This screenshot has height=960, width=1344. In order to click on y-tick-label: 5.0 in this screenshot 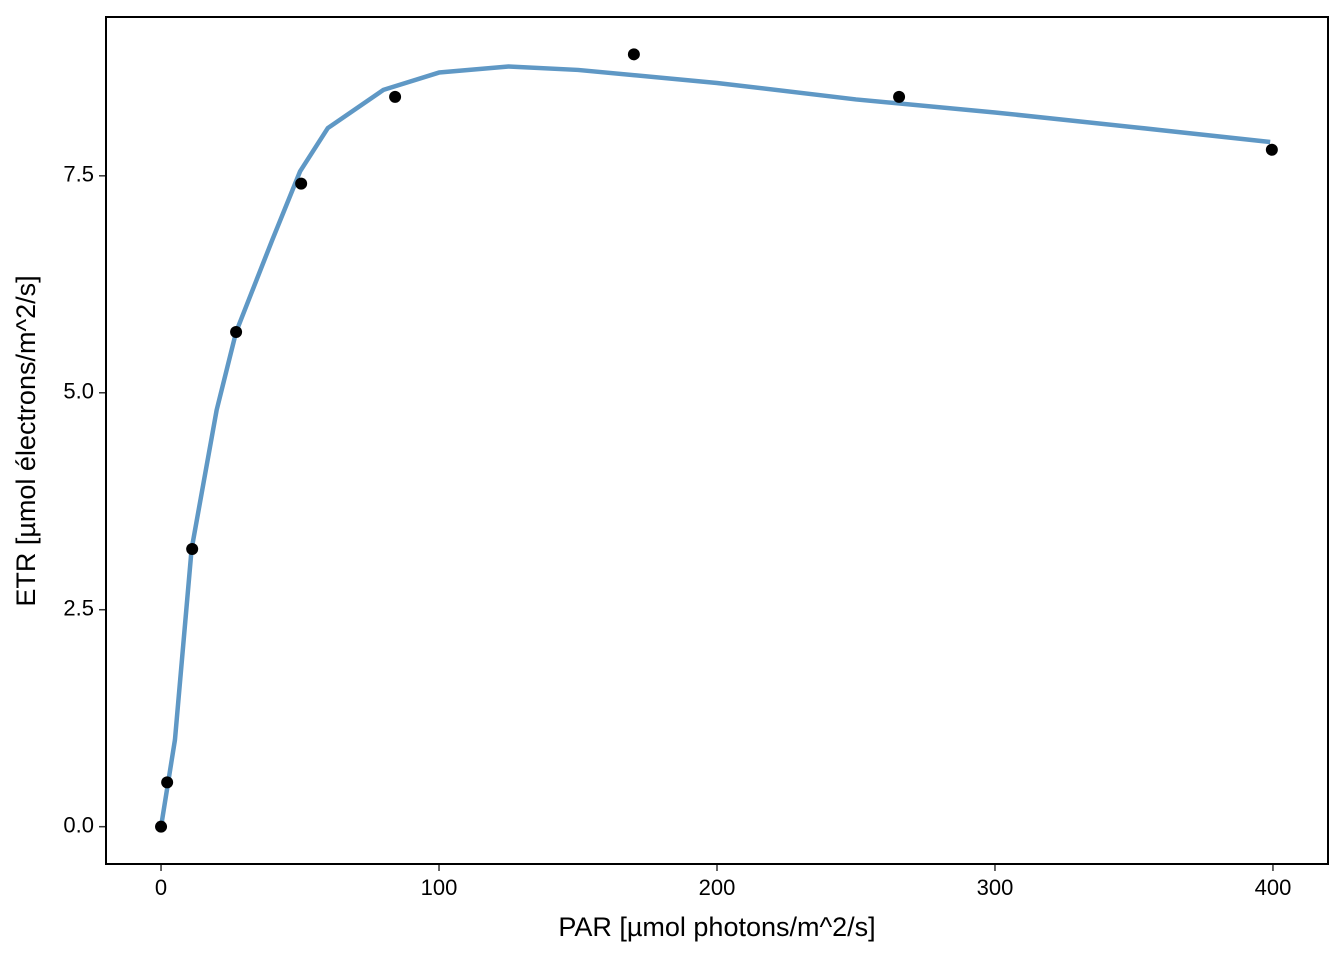, I will do `click(78, 391)`.